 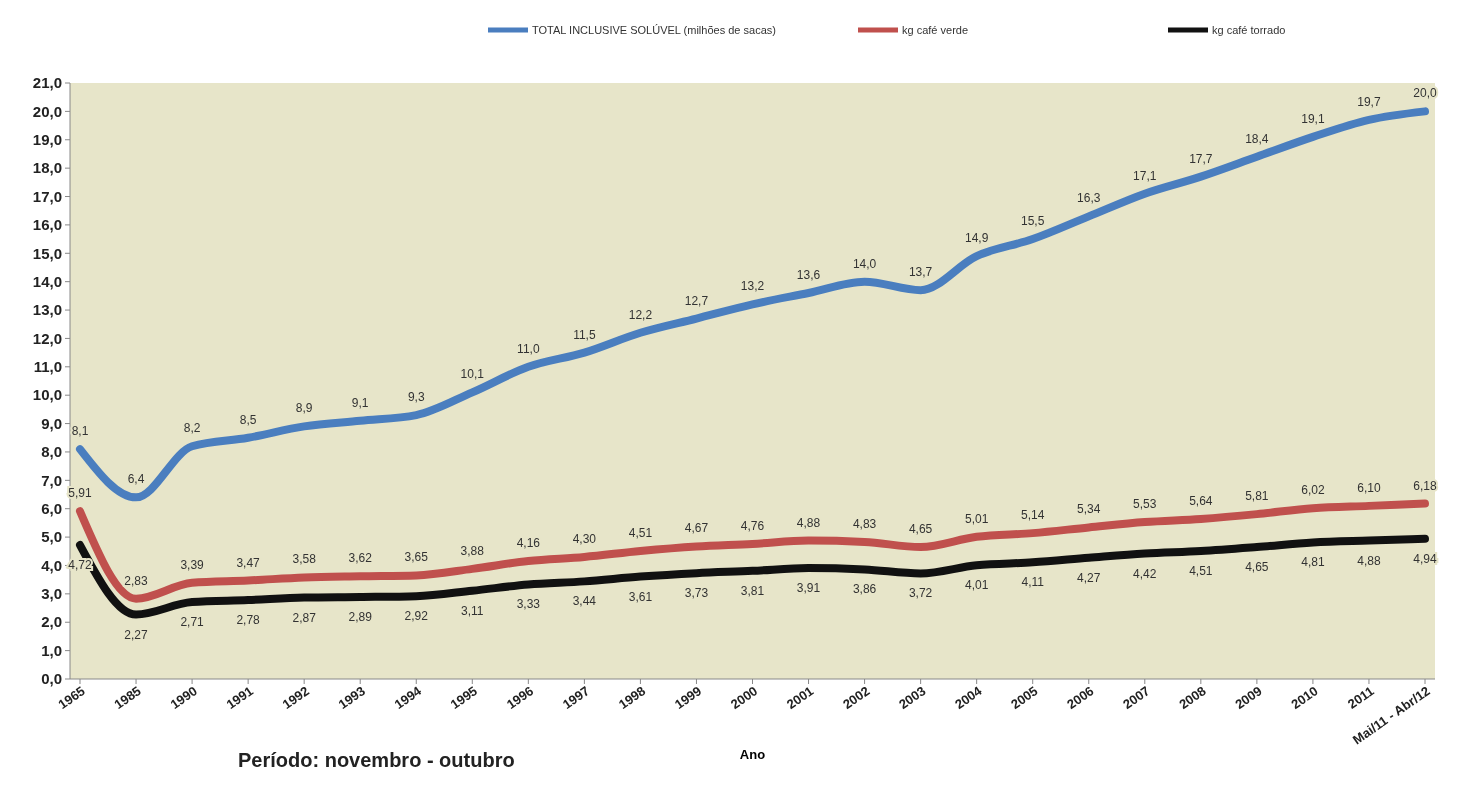 What do you see at coordinates (1033, 582) in the screenshot?
I see `data-label: 4,11` at bounding box center [1033, 582].